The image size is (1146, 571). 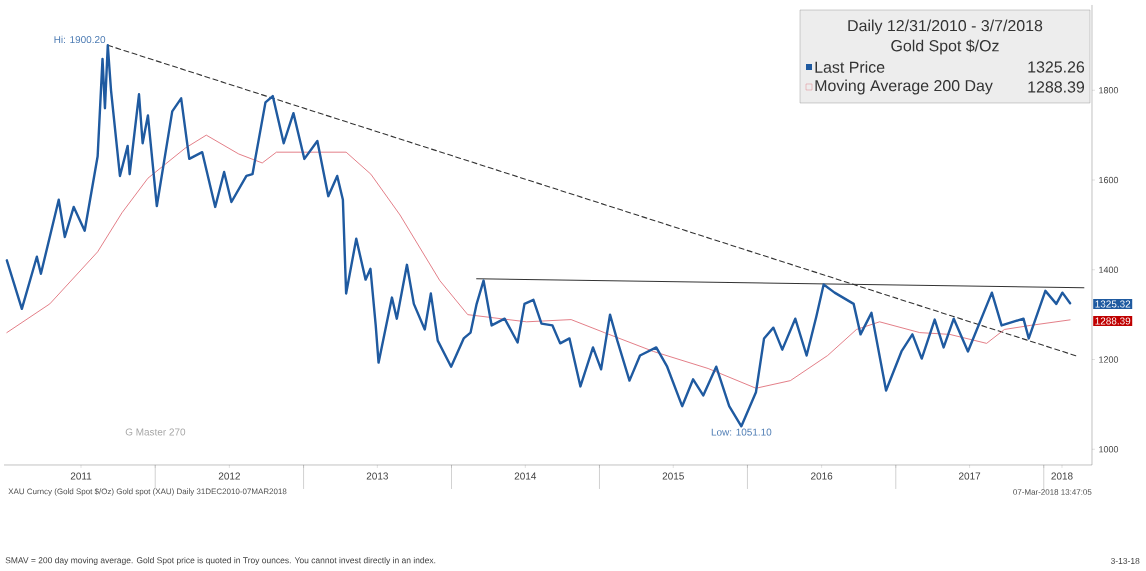 I want to click on x-tick-label: 2011, so click(x=81, y=476).